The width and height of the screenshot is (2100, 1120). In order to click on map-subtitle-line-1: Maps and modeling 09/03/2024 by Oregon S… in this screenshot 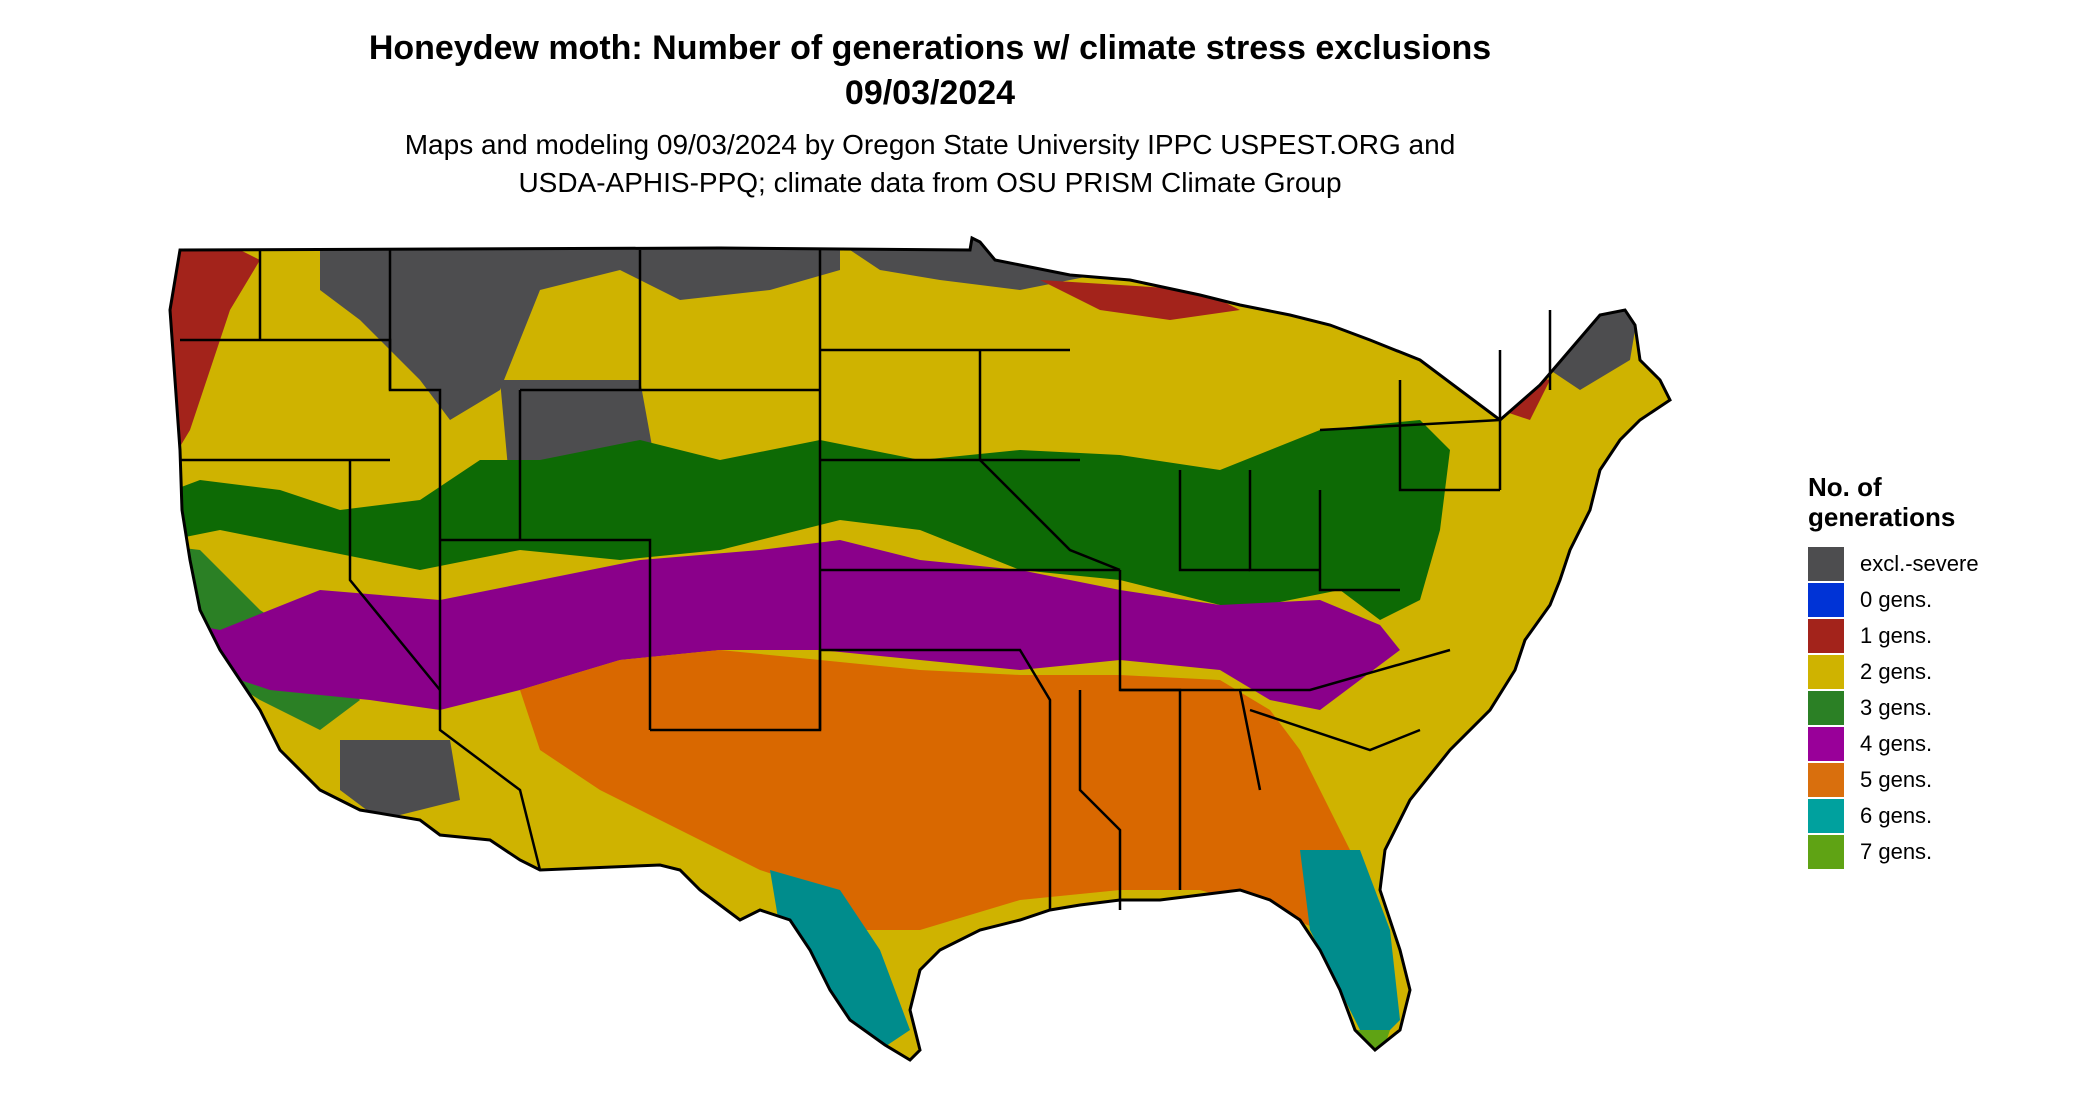, I will do `click(930, 144)`.